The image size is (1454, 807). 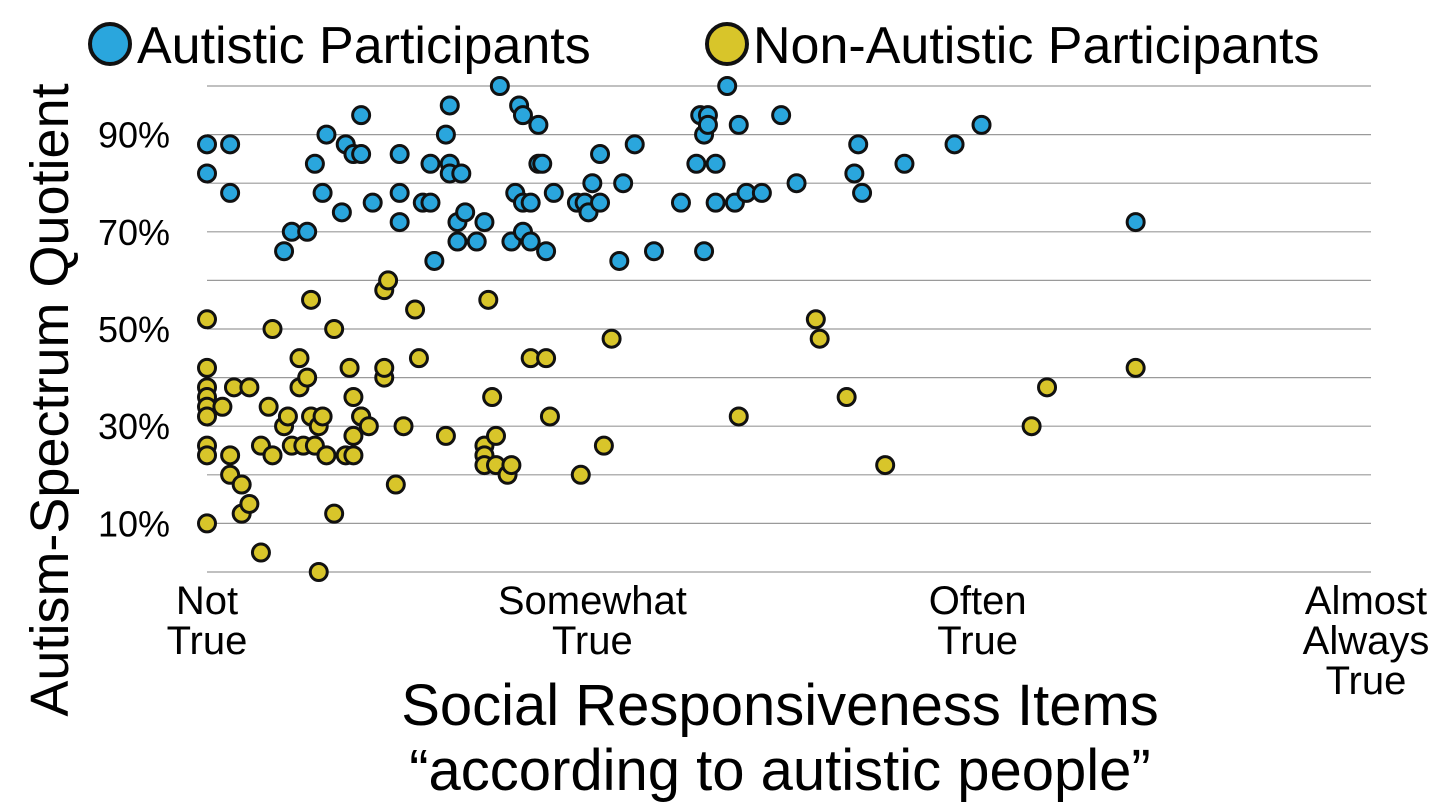 I want to click on y-tick-labels: 10% 30% 50% 70% 90%, so click(x=134, y=330).